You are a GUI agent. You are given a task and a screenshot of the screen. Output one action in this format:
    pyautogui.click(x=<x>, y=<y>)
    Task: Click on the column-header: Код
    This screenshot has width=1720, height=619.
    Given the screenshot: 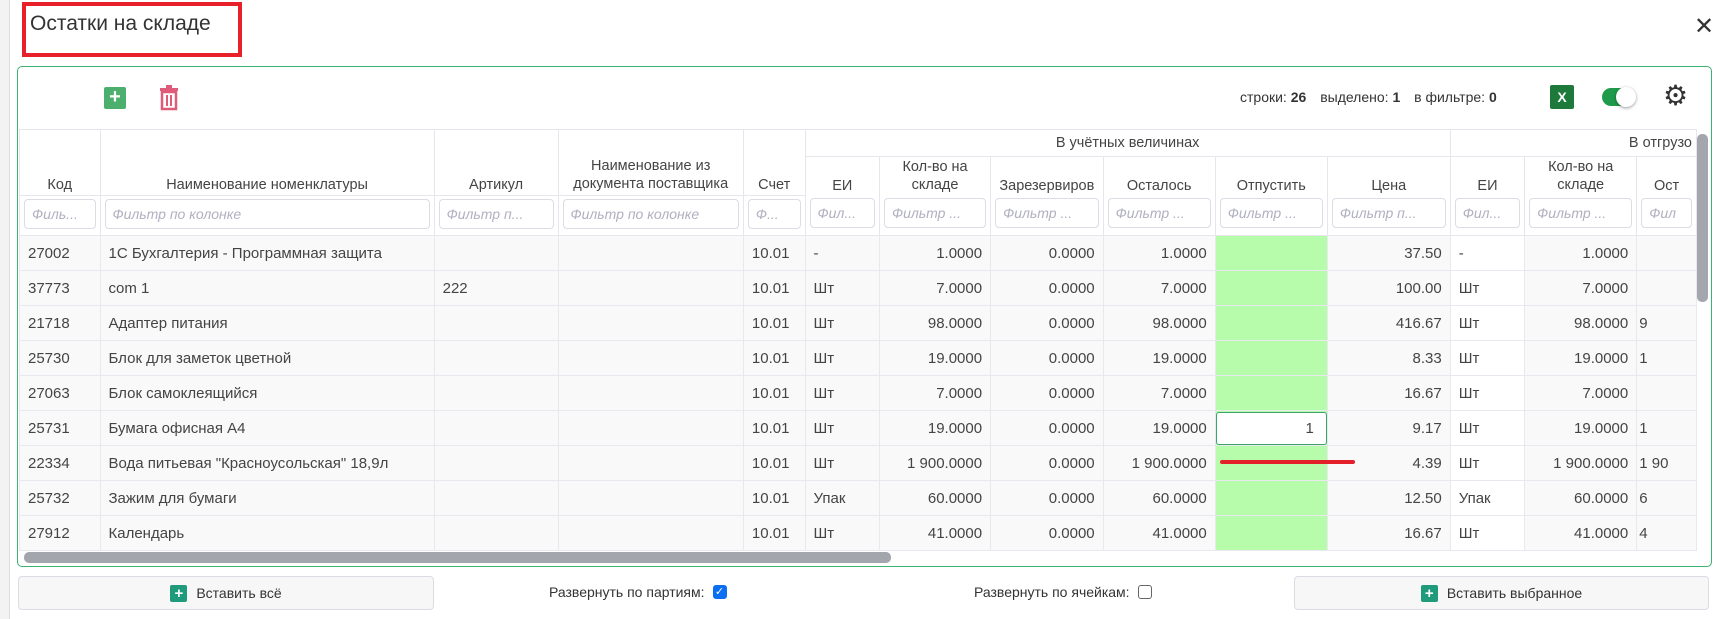 What is the action you would take?
    pyautogui.click(x=60, y=162)
    